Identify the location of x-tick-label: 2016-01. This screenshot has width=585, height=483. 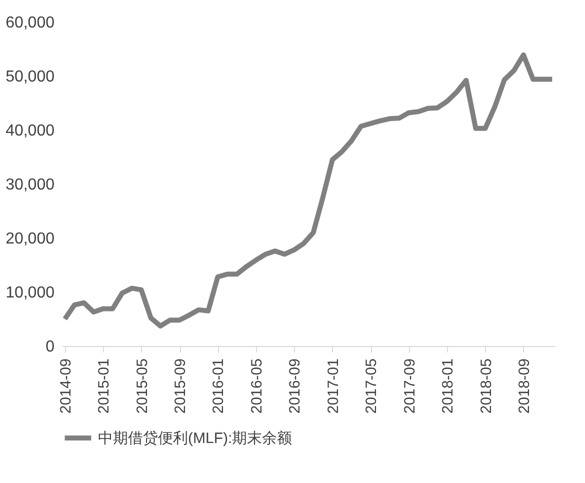
(219, 386).